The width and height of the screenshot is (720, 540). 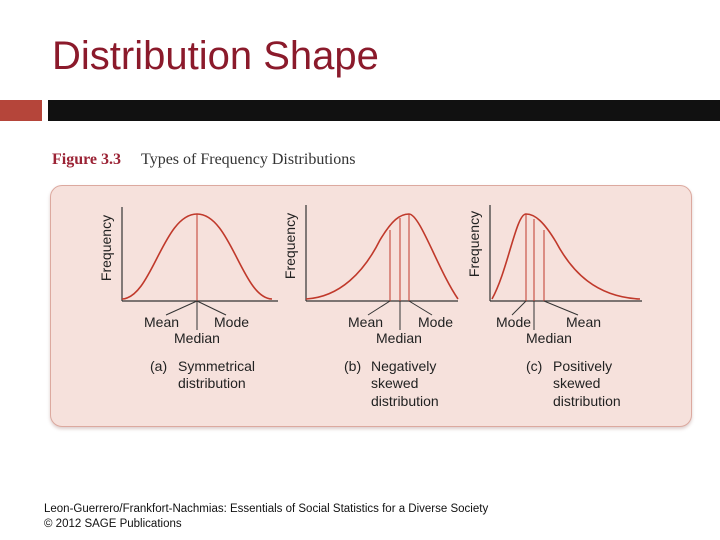 I want to click on label-median-b: Median, so click(x=399, y=338).